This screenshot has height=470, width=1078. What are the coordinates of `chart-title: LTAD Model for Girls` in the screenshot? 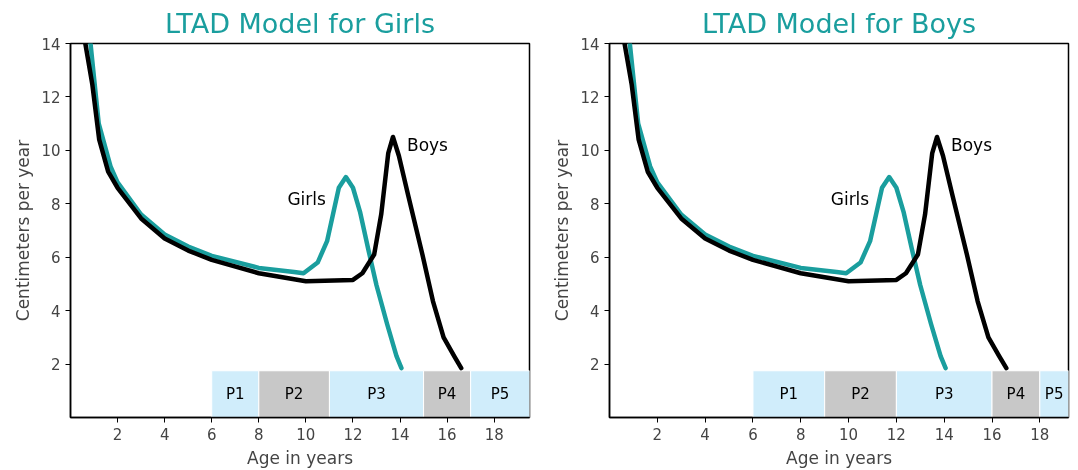 It's located at (300, 23).